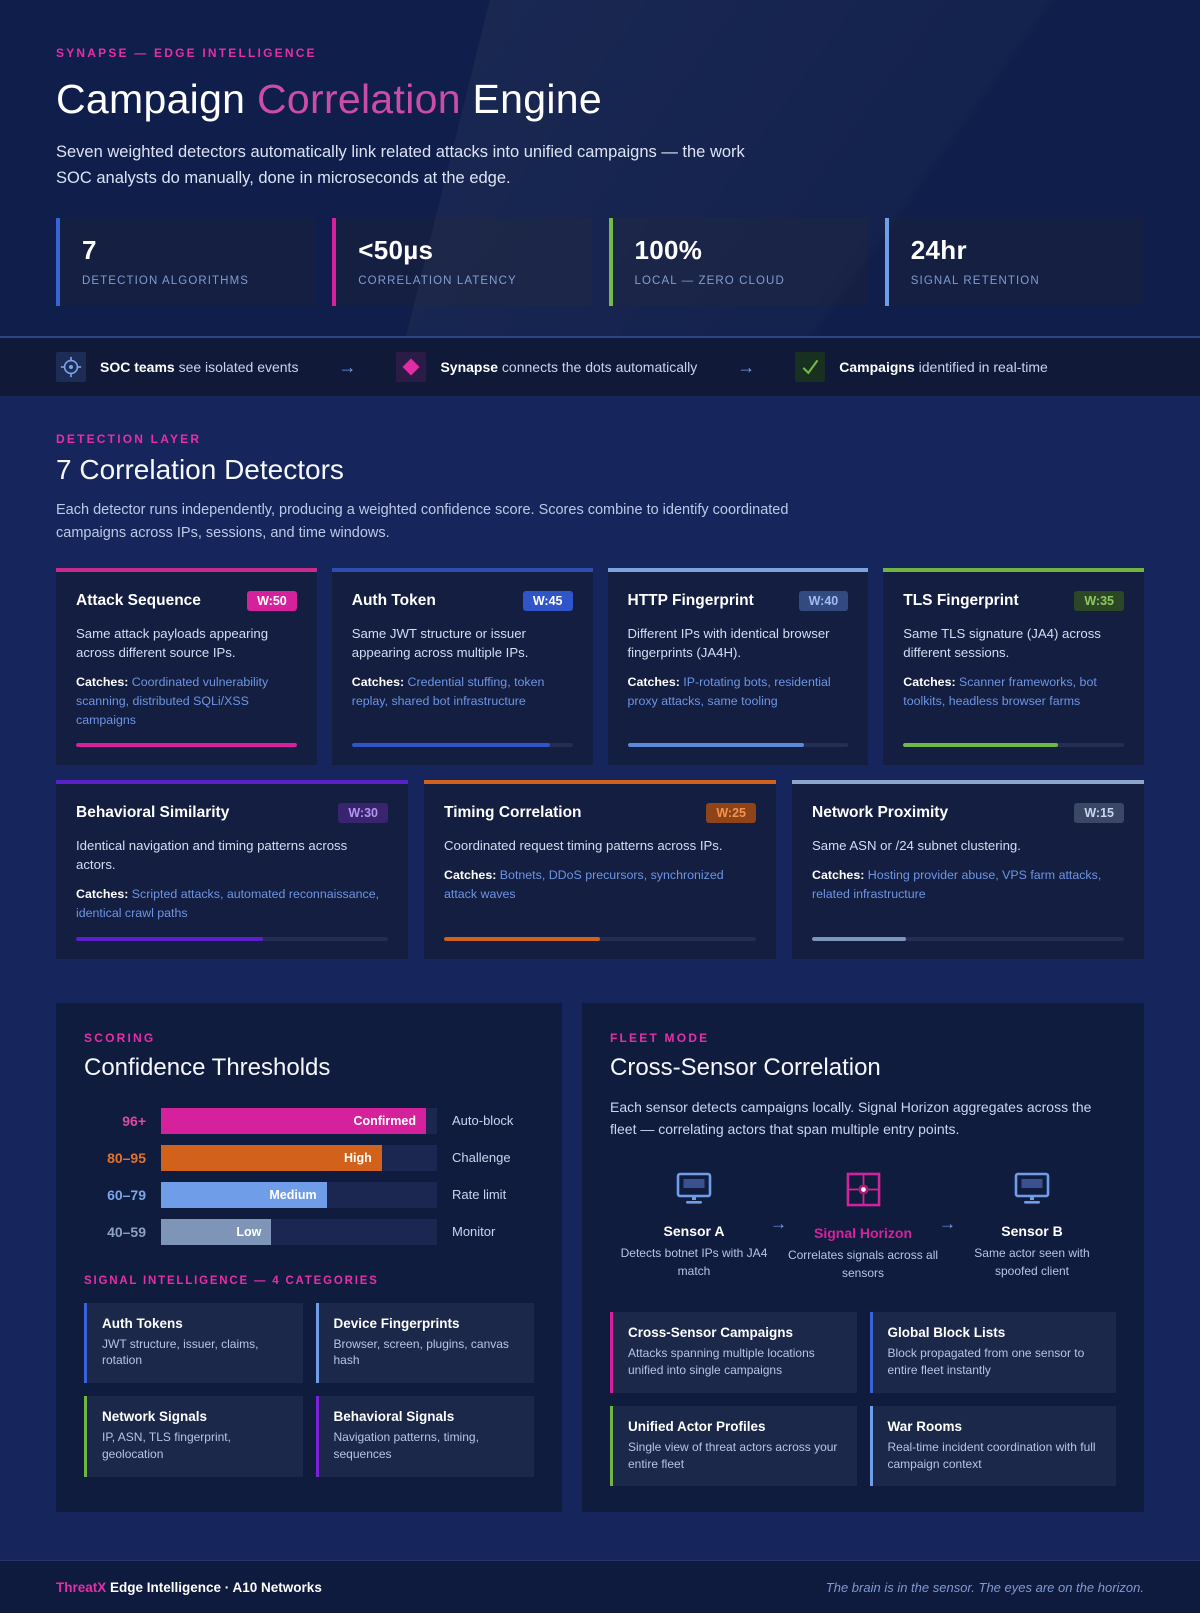 Image resolution: width=1200 pixels, height=1613 pixels. What do you see at coordinates (81, 1587) in the screenshot?
I see `footer-brand-accent: ThreatX` at bounding box center [81, 1587].